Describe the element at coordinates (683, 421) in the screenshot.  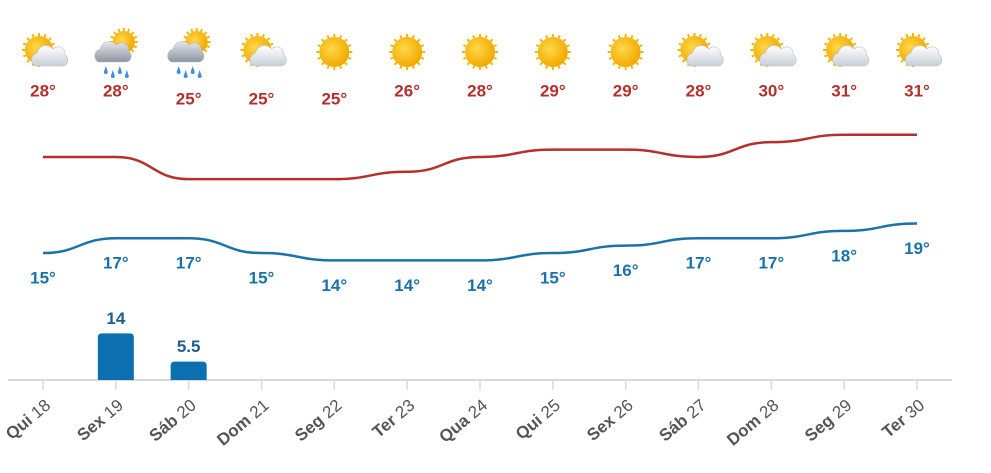
I see `x-tick-label: Sáb 27` at that location.